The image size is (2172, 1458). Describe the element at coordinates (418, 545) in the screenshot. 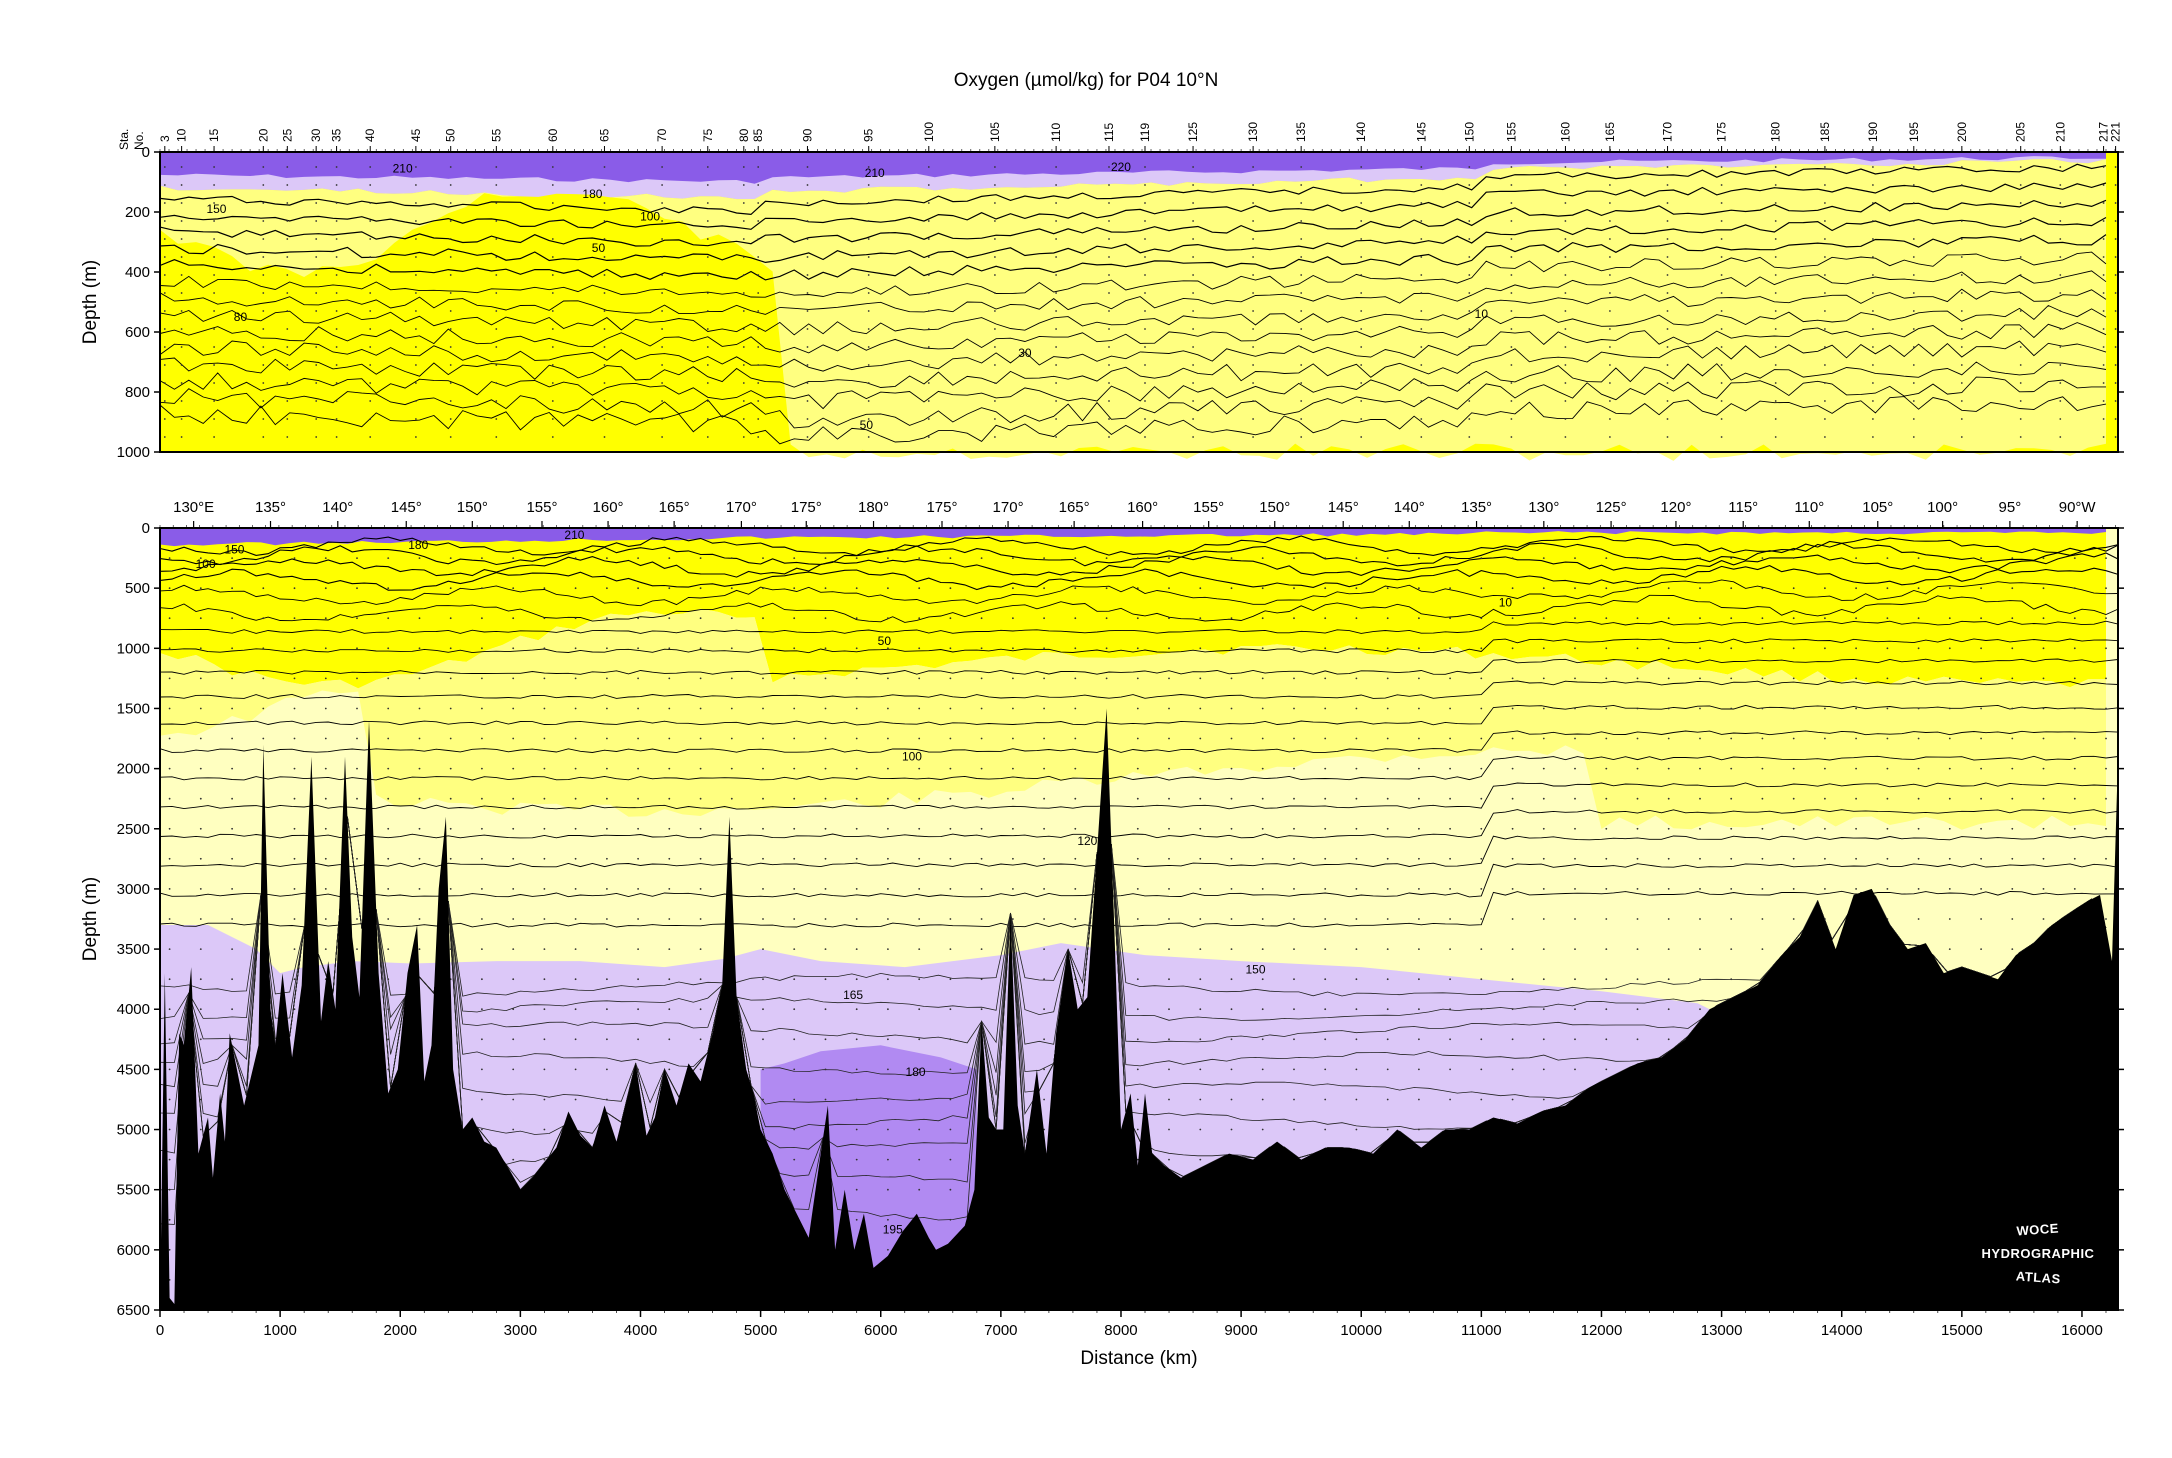

I see `lower-contour-label: 180` at that location.